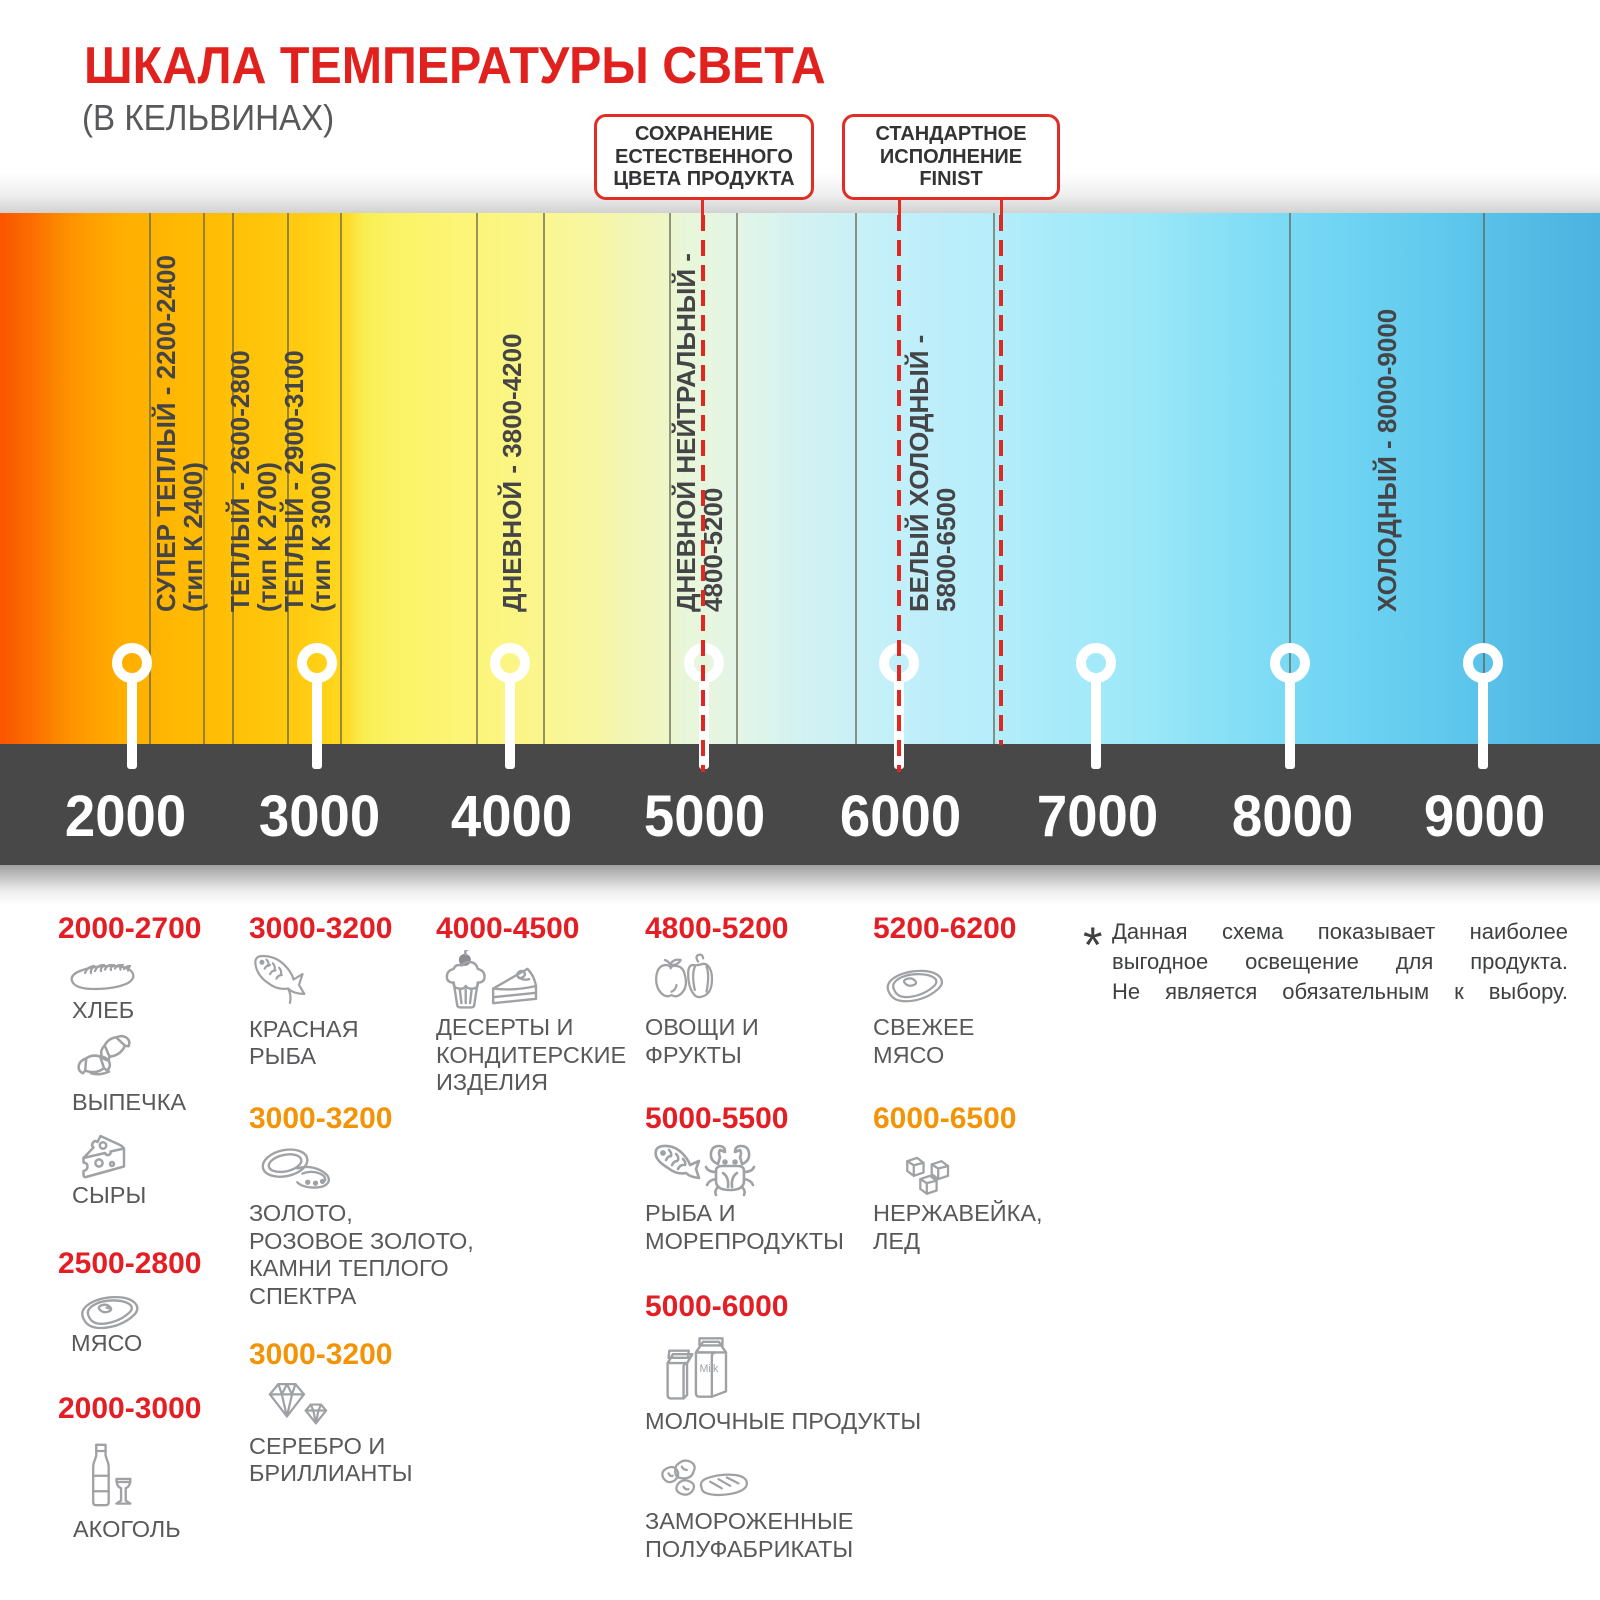 This screenshot has width=1600, height=1600. Describe the element at coordinates (709, 1369) in the screenshot. I see `svg-text: Milk` at that location.